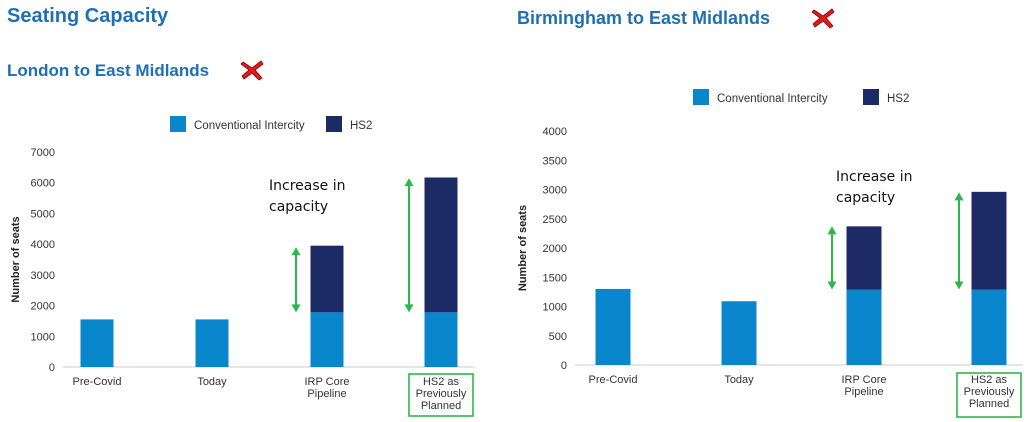 The height and width of the screenshot is (422, 1030). Describe the element at coordinates (108, 70) in the screenshot. I see `left-chart-title: London to East Midlands` at that location.